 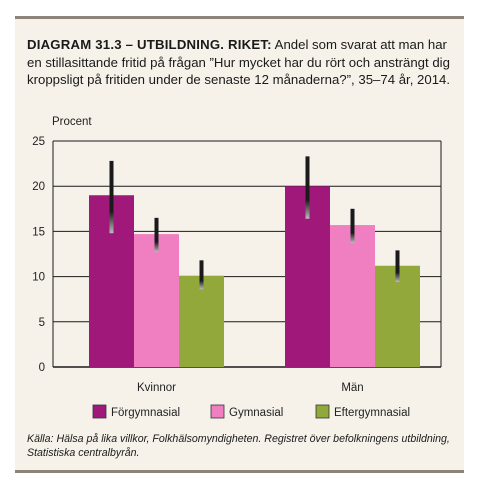 What do you see at coordinates (352, 388) in the screenshot?
I see `x-category-label: Män` at bounding box center [352, 388].